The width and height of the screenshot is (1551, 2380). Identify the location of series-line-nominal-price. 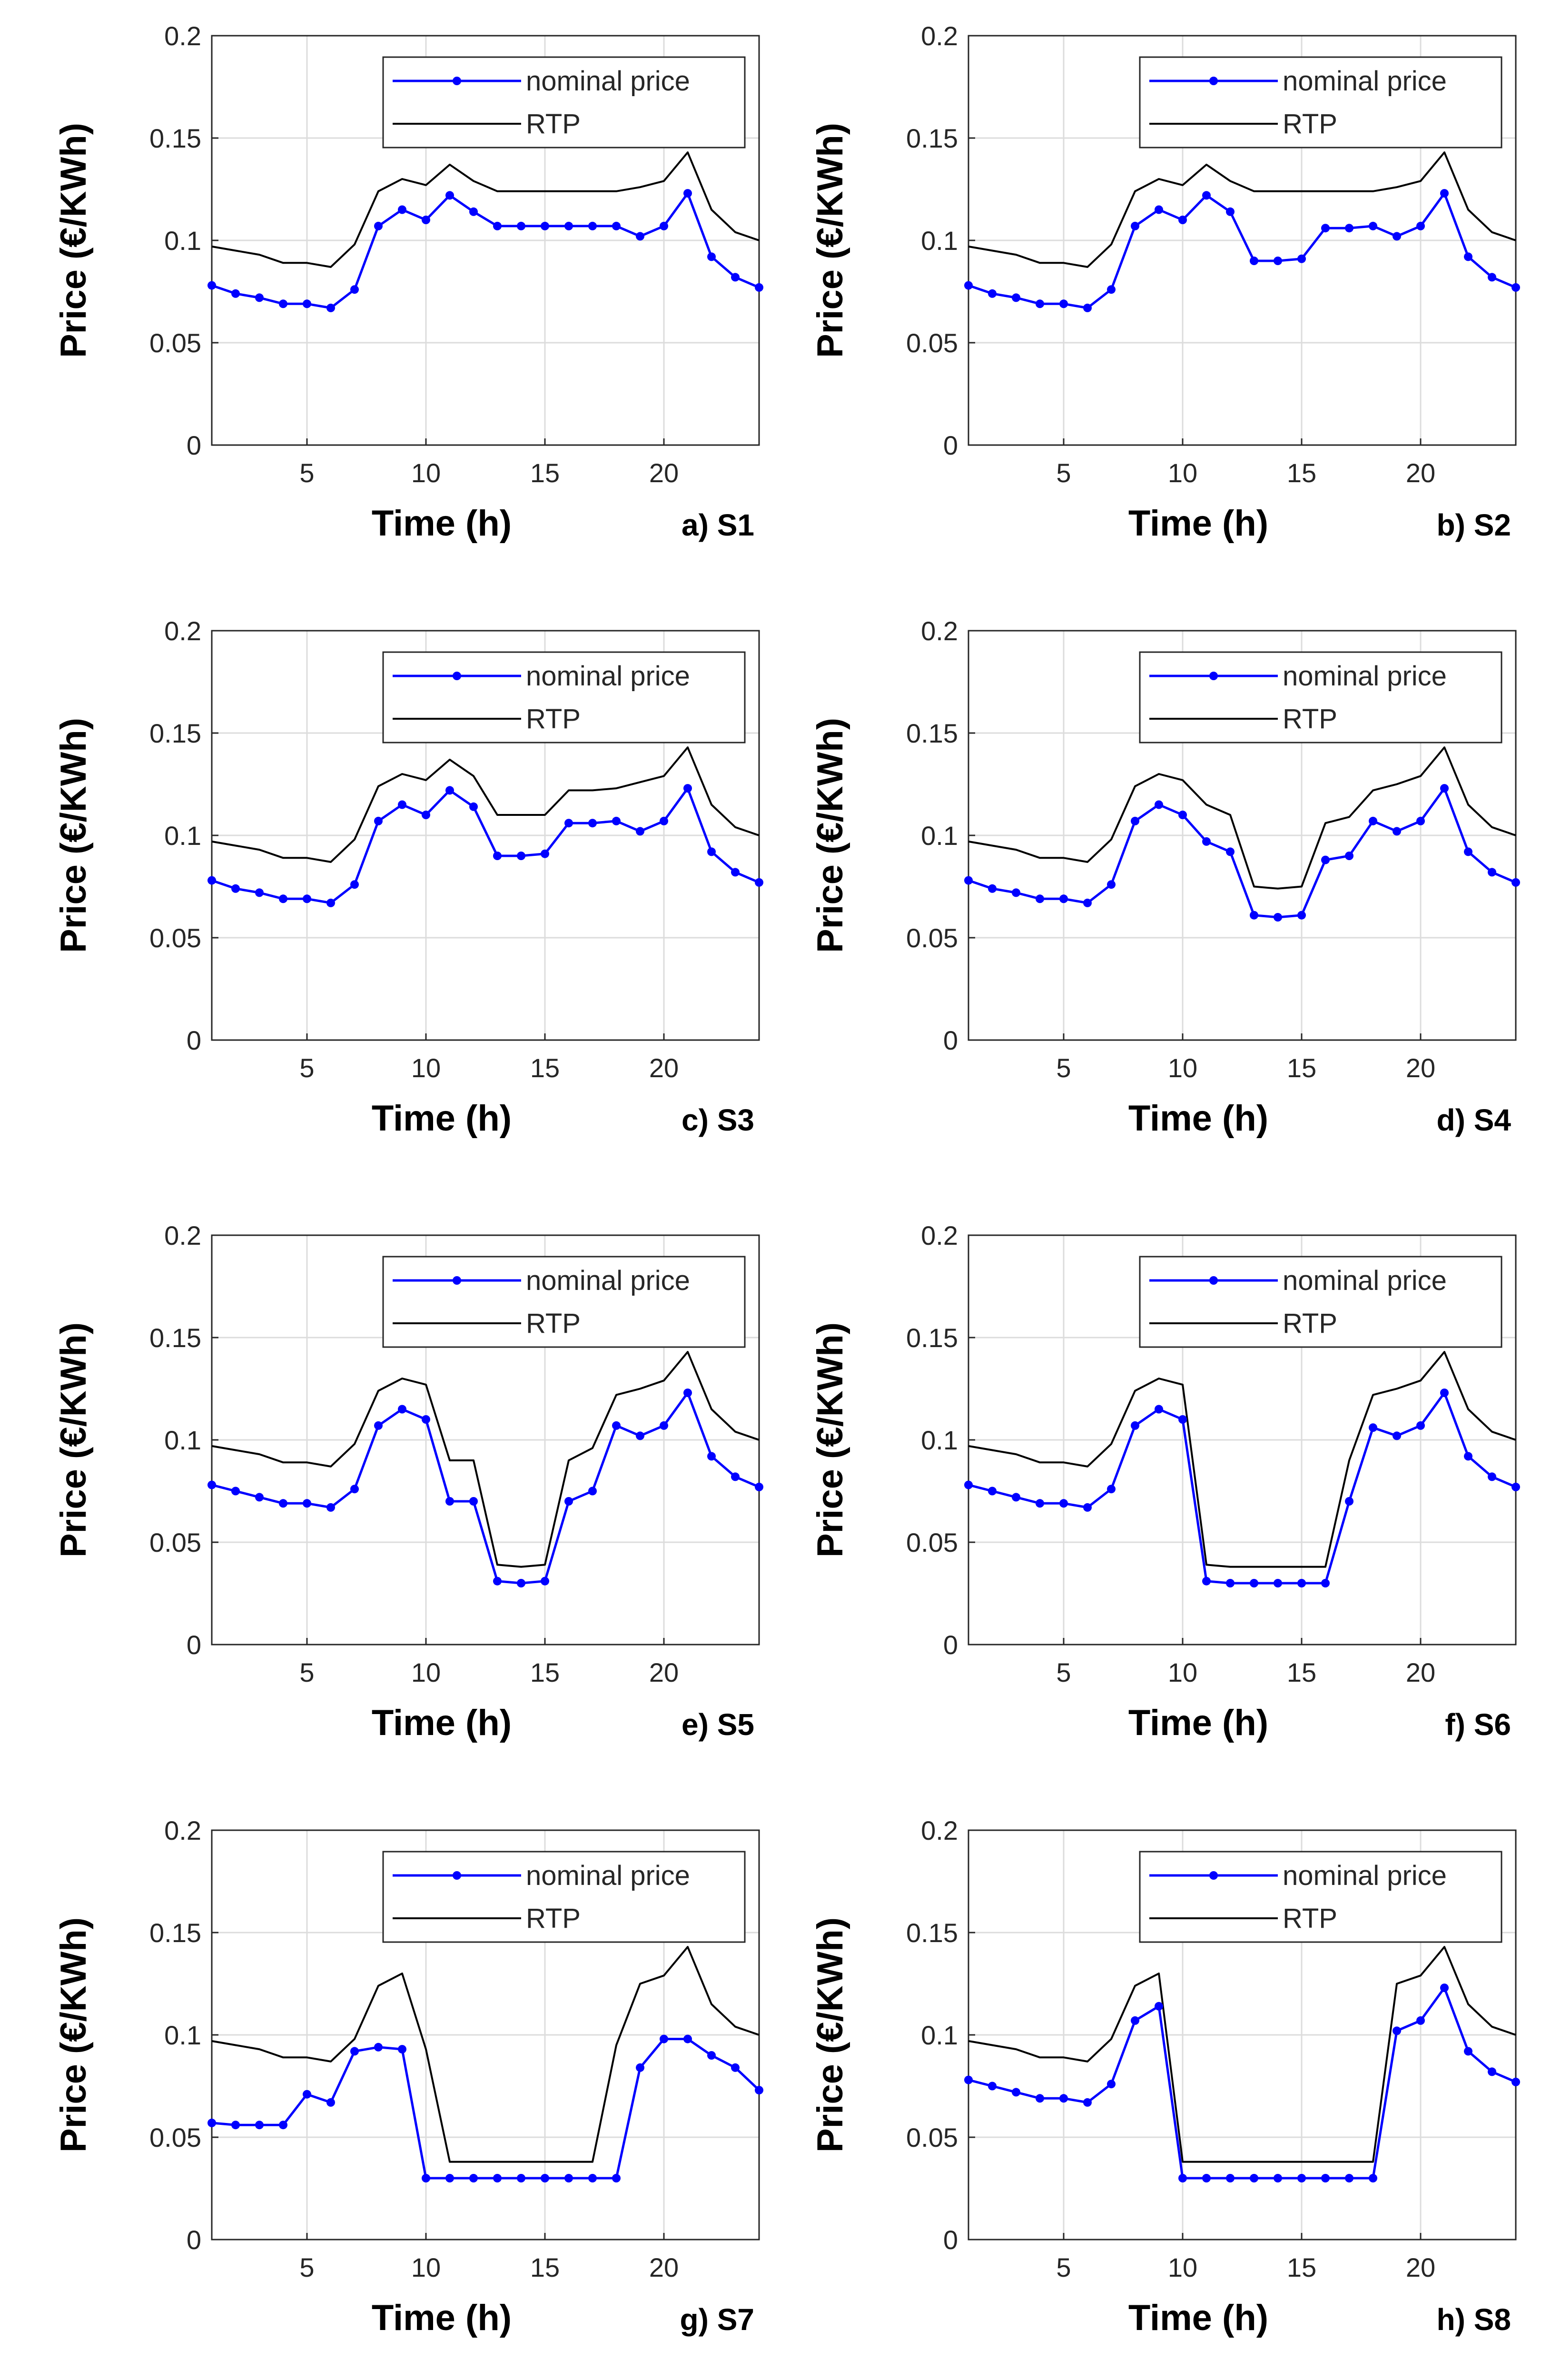
(485, 2109).